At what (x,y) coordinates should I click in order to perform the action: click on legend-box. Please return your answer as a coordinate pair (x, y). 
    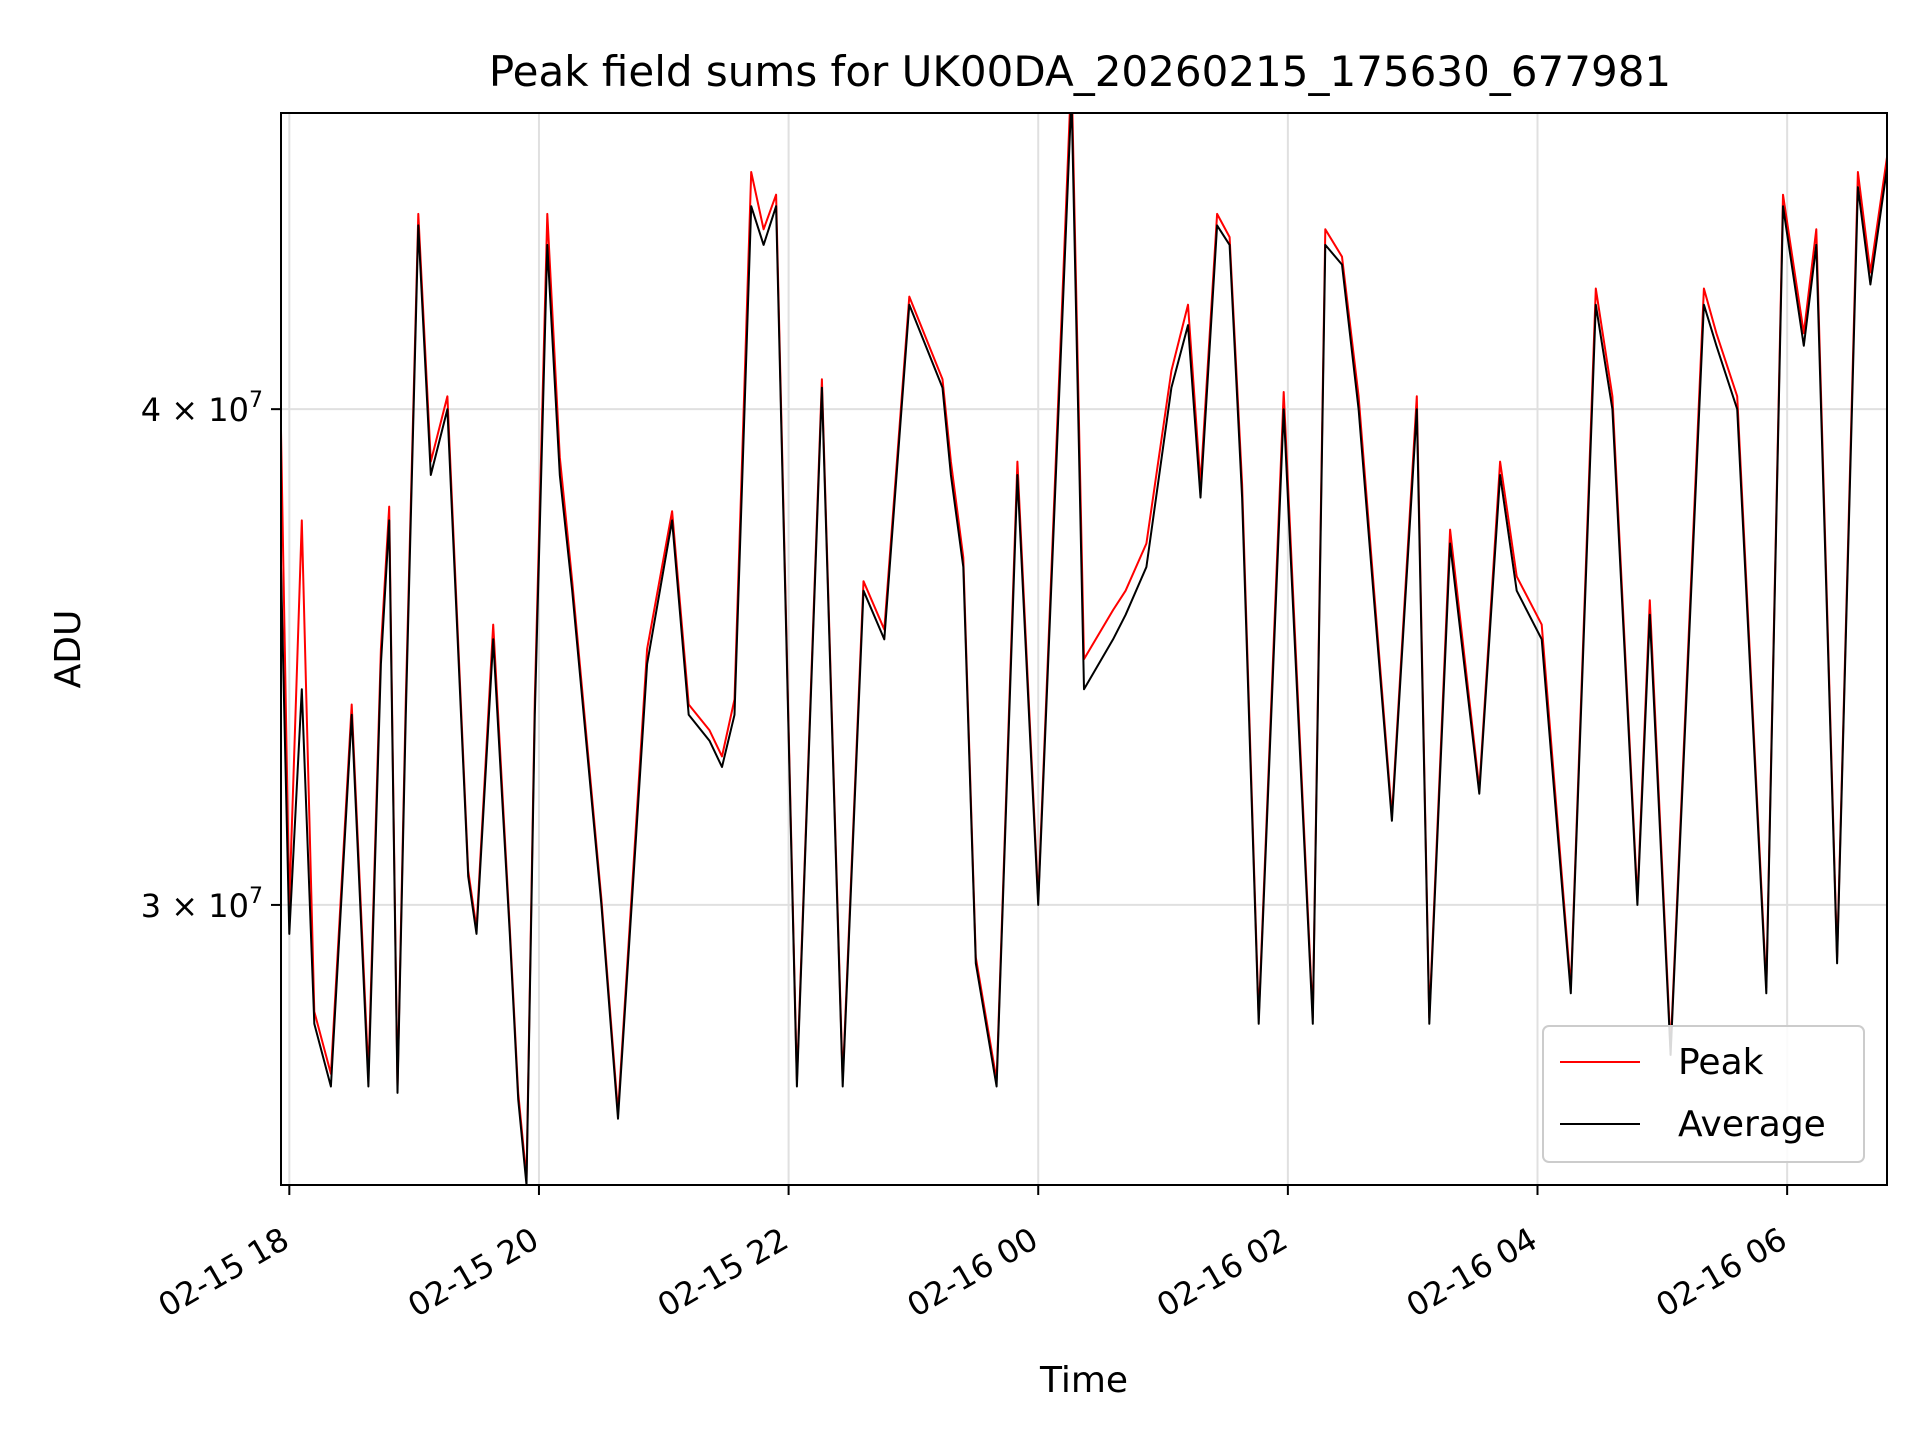
    Looking at the image, I should click on (1703, 1094).